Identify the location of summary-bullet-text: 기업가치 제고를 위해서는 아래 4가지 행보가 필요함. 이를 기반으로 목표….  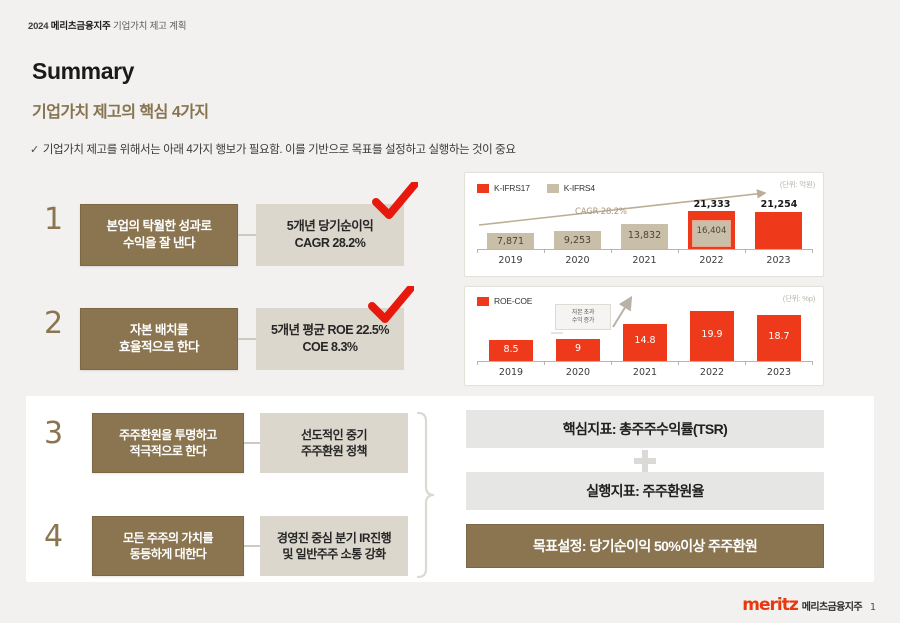
(279, 150).